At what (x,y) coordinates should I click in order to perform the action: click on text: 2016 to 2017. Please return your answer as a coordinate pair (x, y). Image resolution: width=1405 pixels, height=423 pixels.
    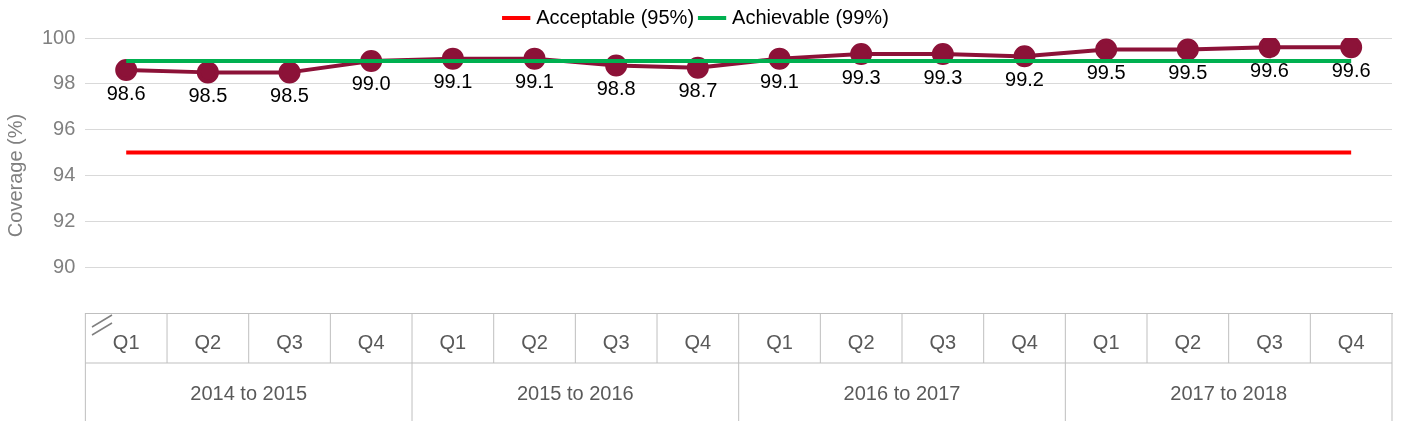
    Looking at the image, I should click on (902, 392).